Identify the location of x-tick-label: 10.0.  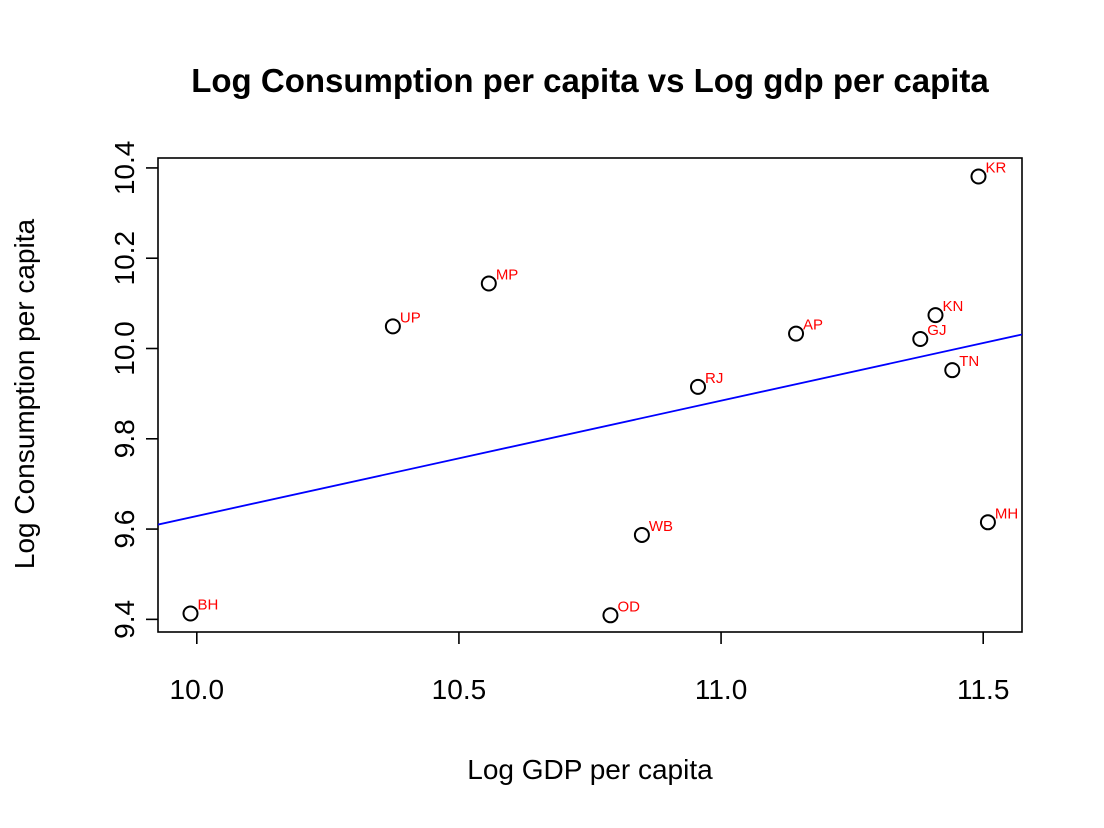
(197, 689).